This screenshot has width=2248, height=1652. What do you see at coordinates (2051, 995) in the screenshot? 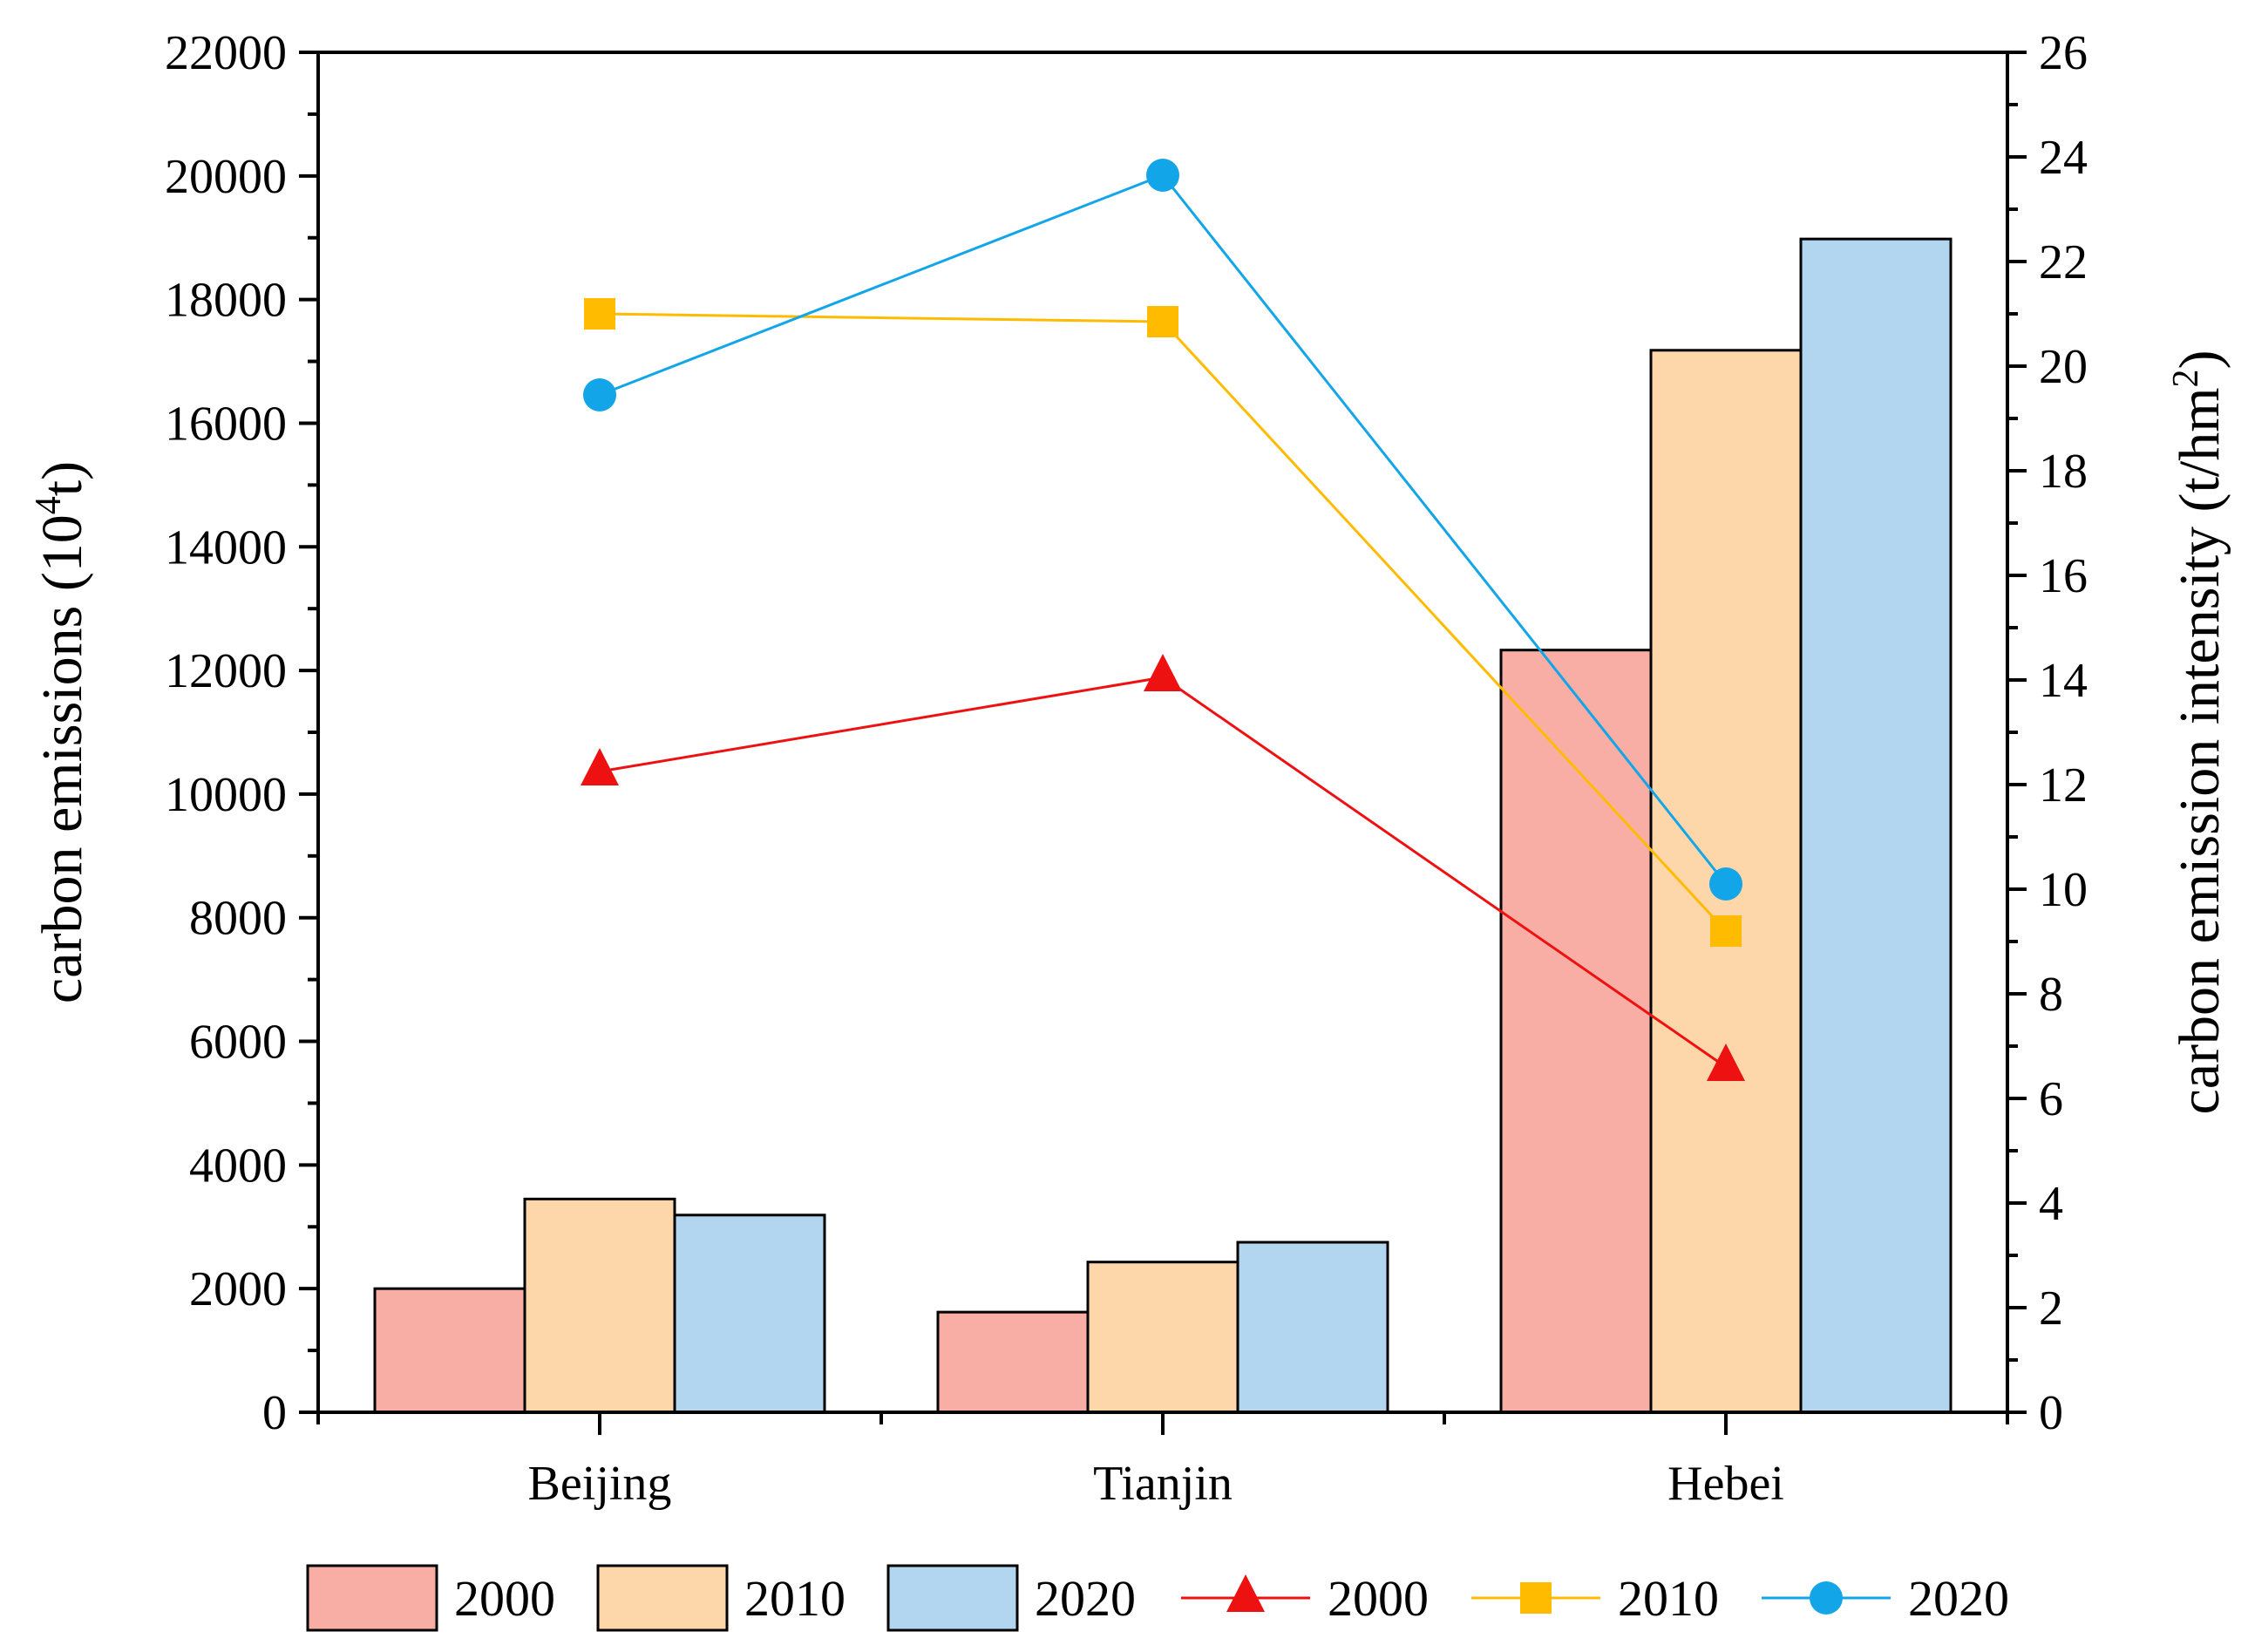
I see `right-tick-label: 8` at bounding box center [2051, 995].